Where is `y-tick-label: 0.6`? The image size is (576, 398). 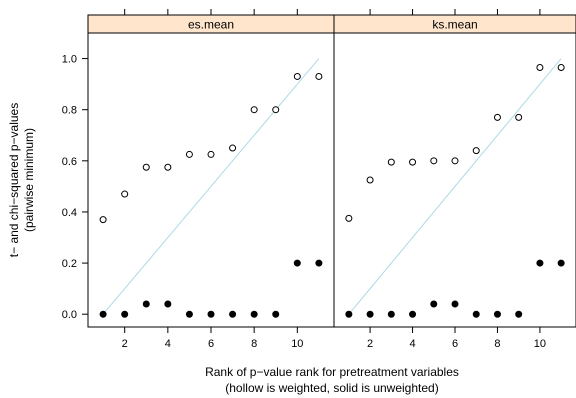 y-tick-label: 0.6 is located at coordinates (69, 162).